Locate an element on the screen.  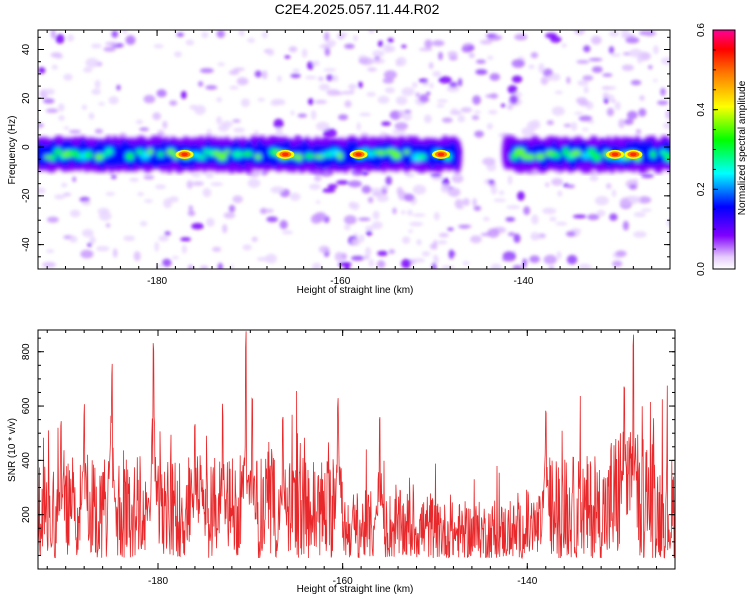
snr-y-tick-label: 200 is located at coordinates (26, 514).